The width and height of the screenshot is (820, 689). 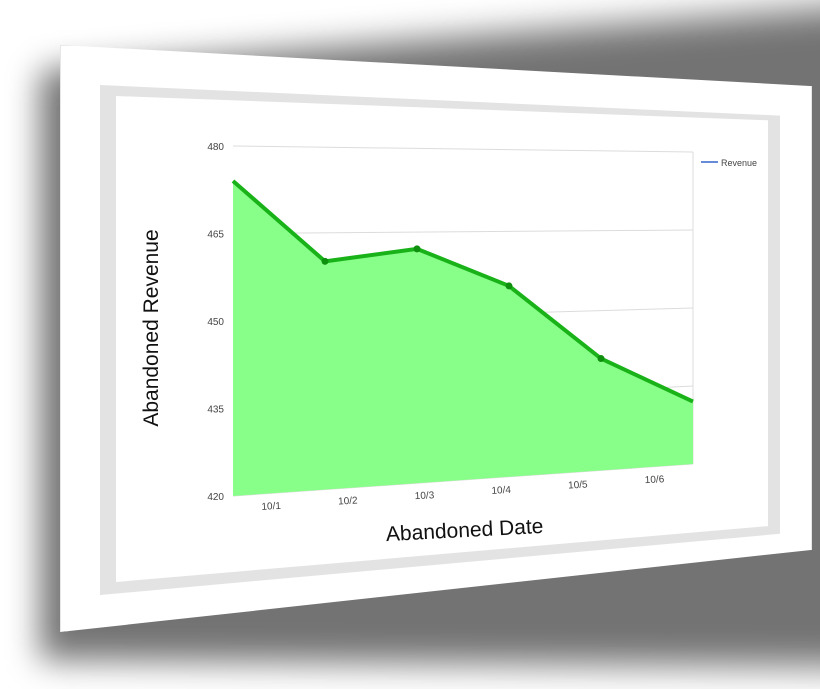 I want to click on legend: Revenue, so click(x=729, y=163).